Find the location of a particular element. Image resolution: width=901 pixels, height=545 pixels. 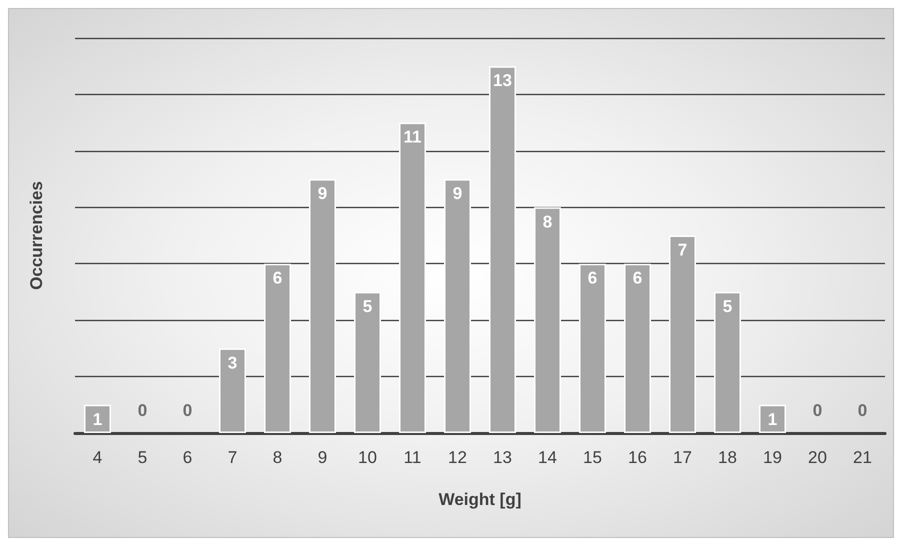

x-tick-label: 11 is located at coordinates (413, 457).